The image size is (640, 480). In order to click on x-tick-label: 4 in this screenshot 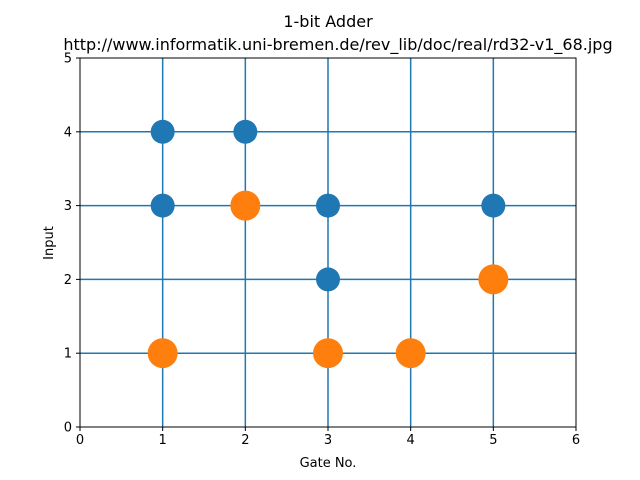, I will do `click(411, 440)`.